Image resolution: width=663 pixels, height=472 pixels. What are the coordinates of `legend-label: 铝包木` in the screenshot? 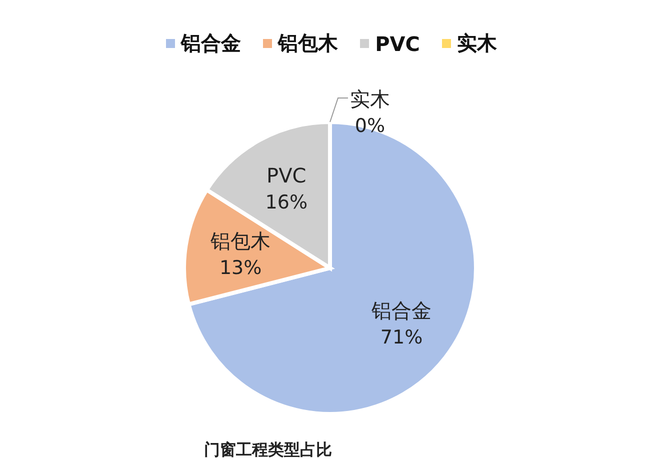 It's located at (307, 43).